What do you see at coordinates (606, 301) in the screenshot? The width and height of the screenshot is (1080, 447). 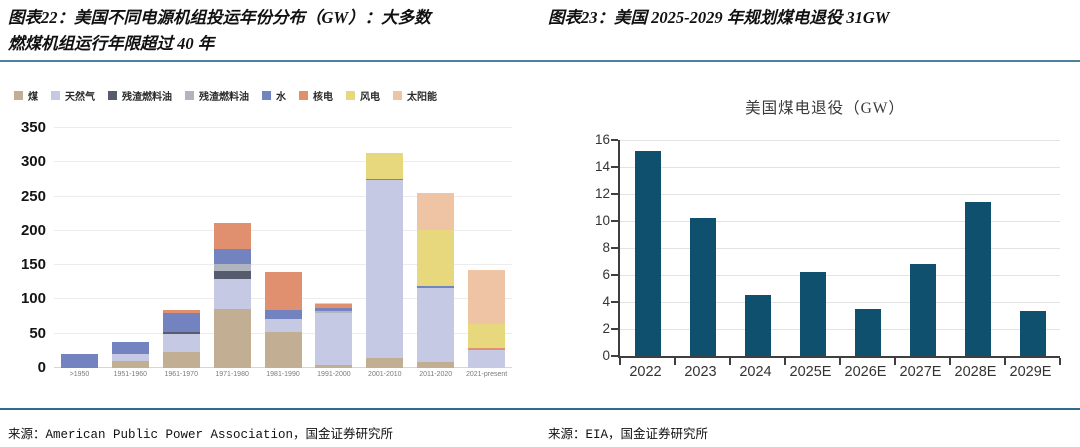 I see `y-tick-label: 4` at bounding box center [606, 301].